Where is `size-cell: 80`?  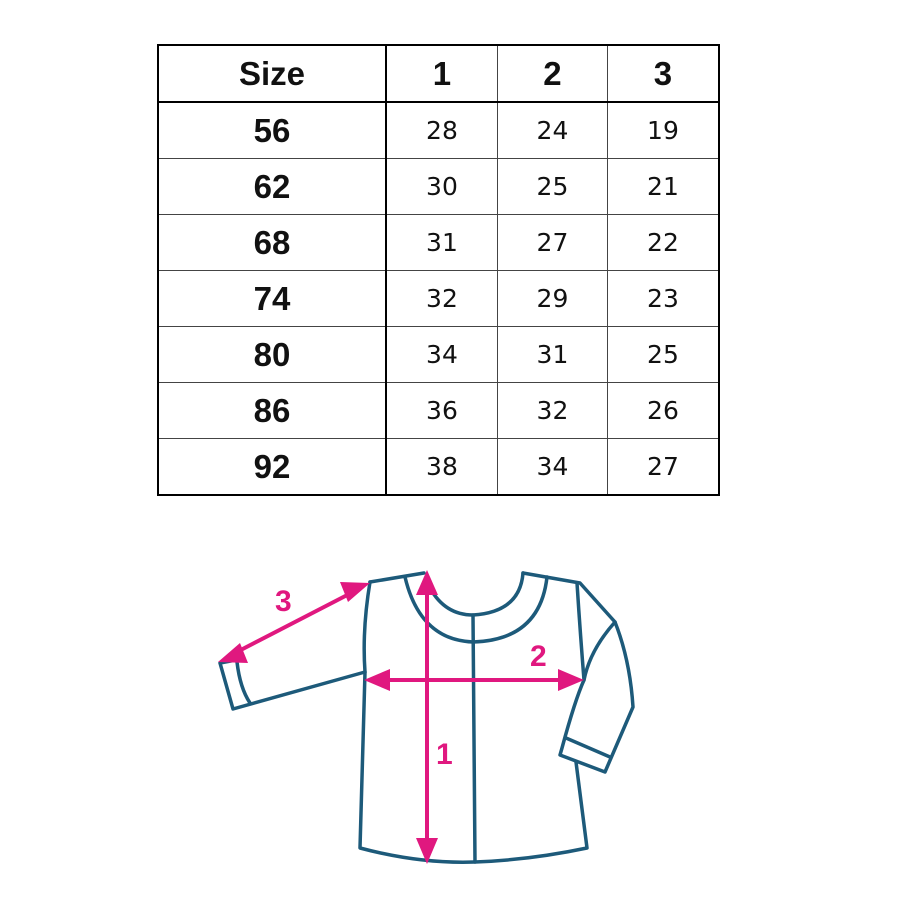 size-cell: 80 is located at coordinates (272, 354).